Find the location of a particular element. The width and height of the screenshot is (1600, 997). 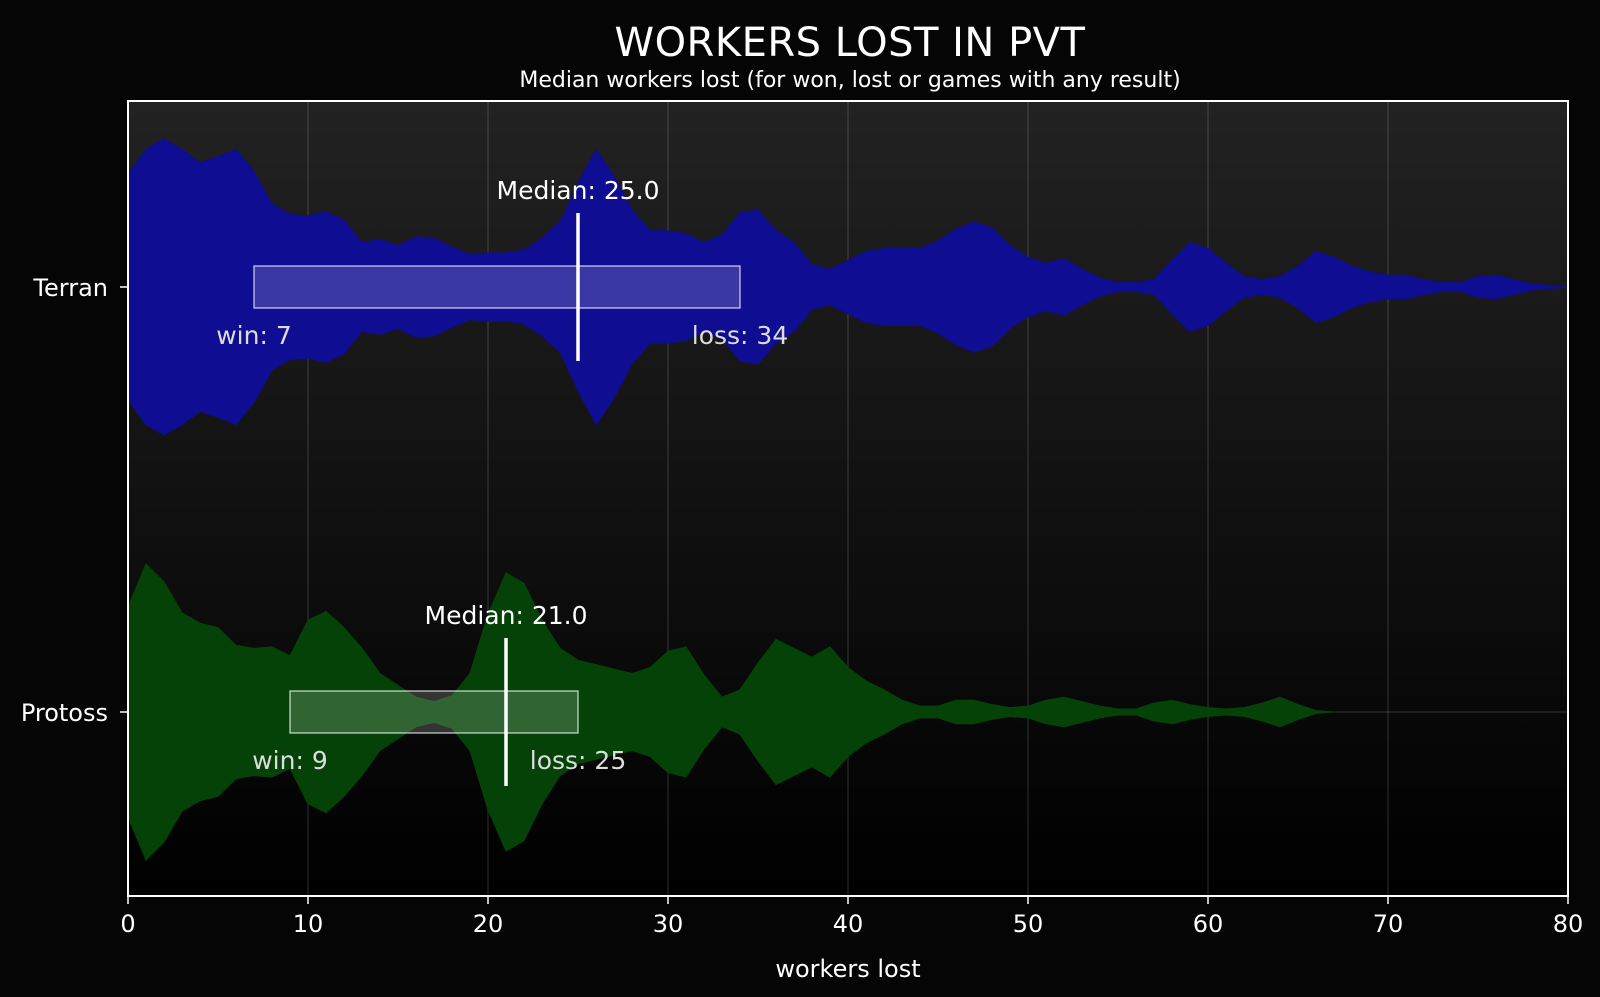

win-label-terran: win: 7 is located at coordinates (254, 335).